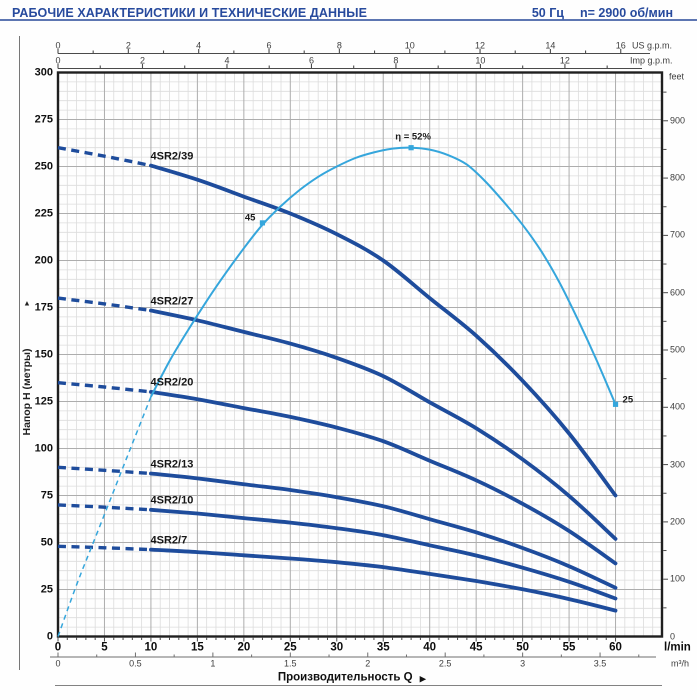 This screenshot has height=700, width=697. What do you see at coordinates (348, 20) in the screenshot?
I see `header-divider` at bounding box center [348, 20].